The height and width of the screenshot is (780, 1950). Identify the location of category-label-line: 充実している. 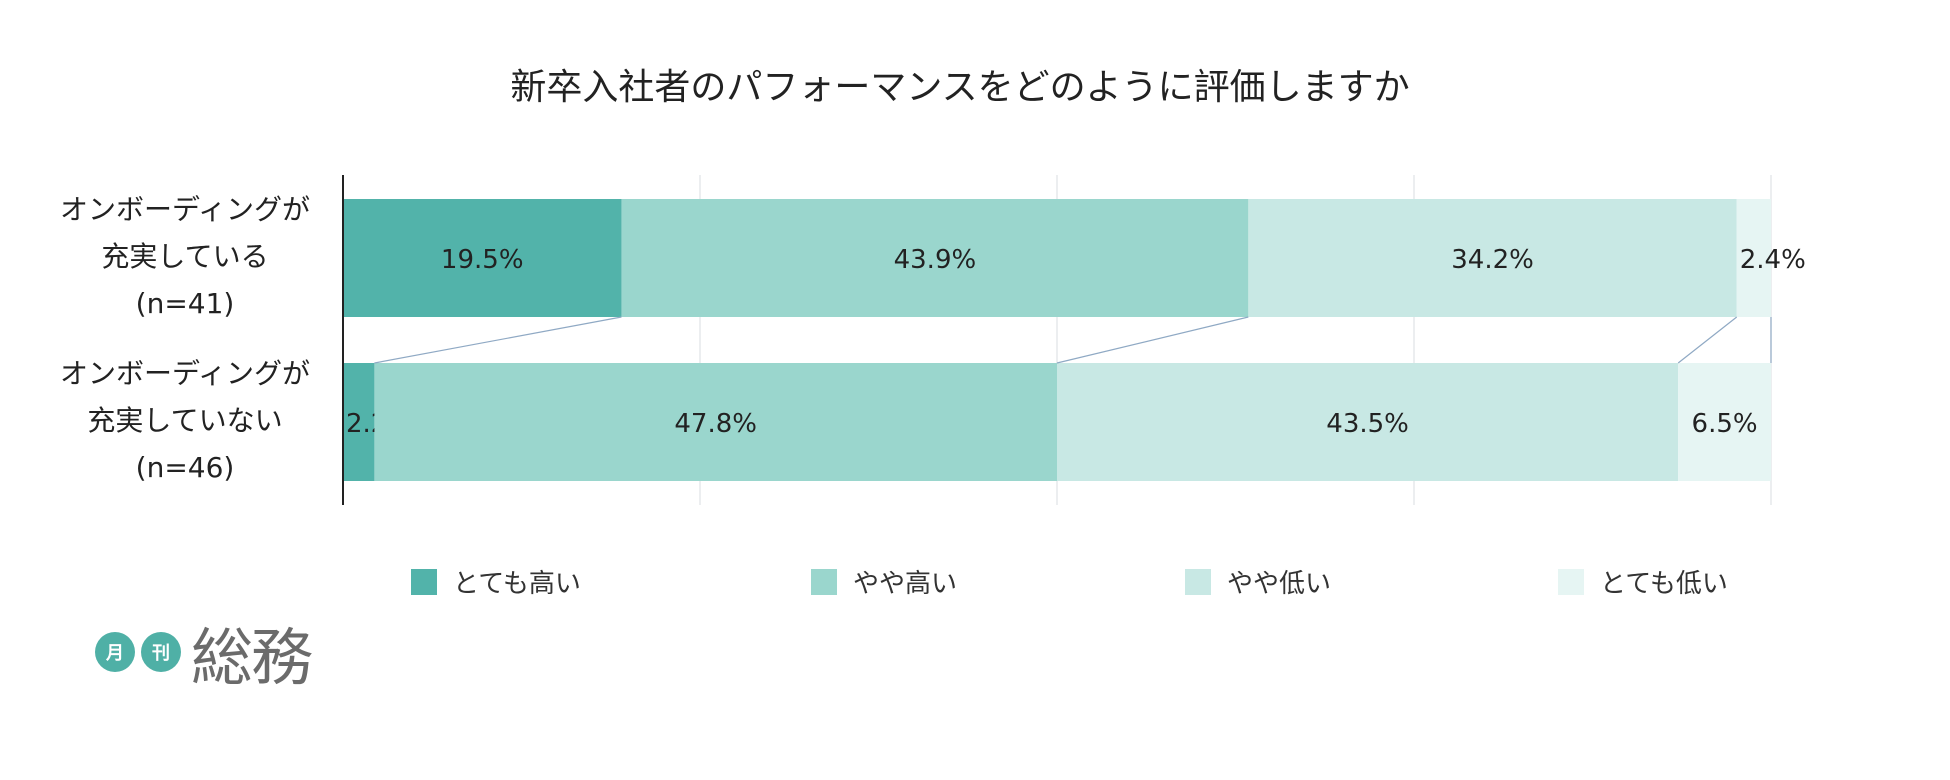
(185, 256).